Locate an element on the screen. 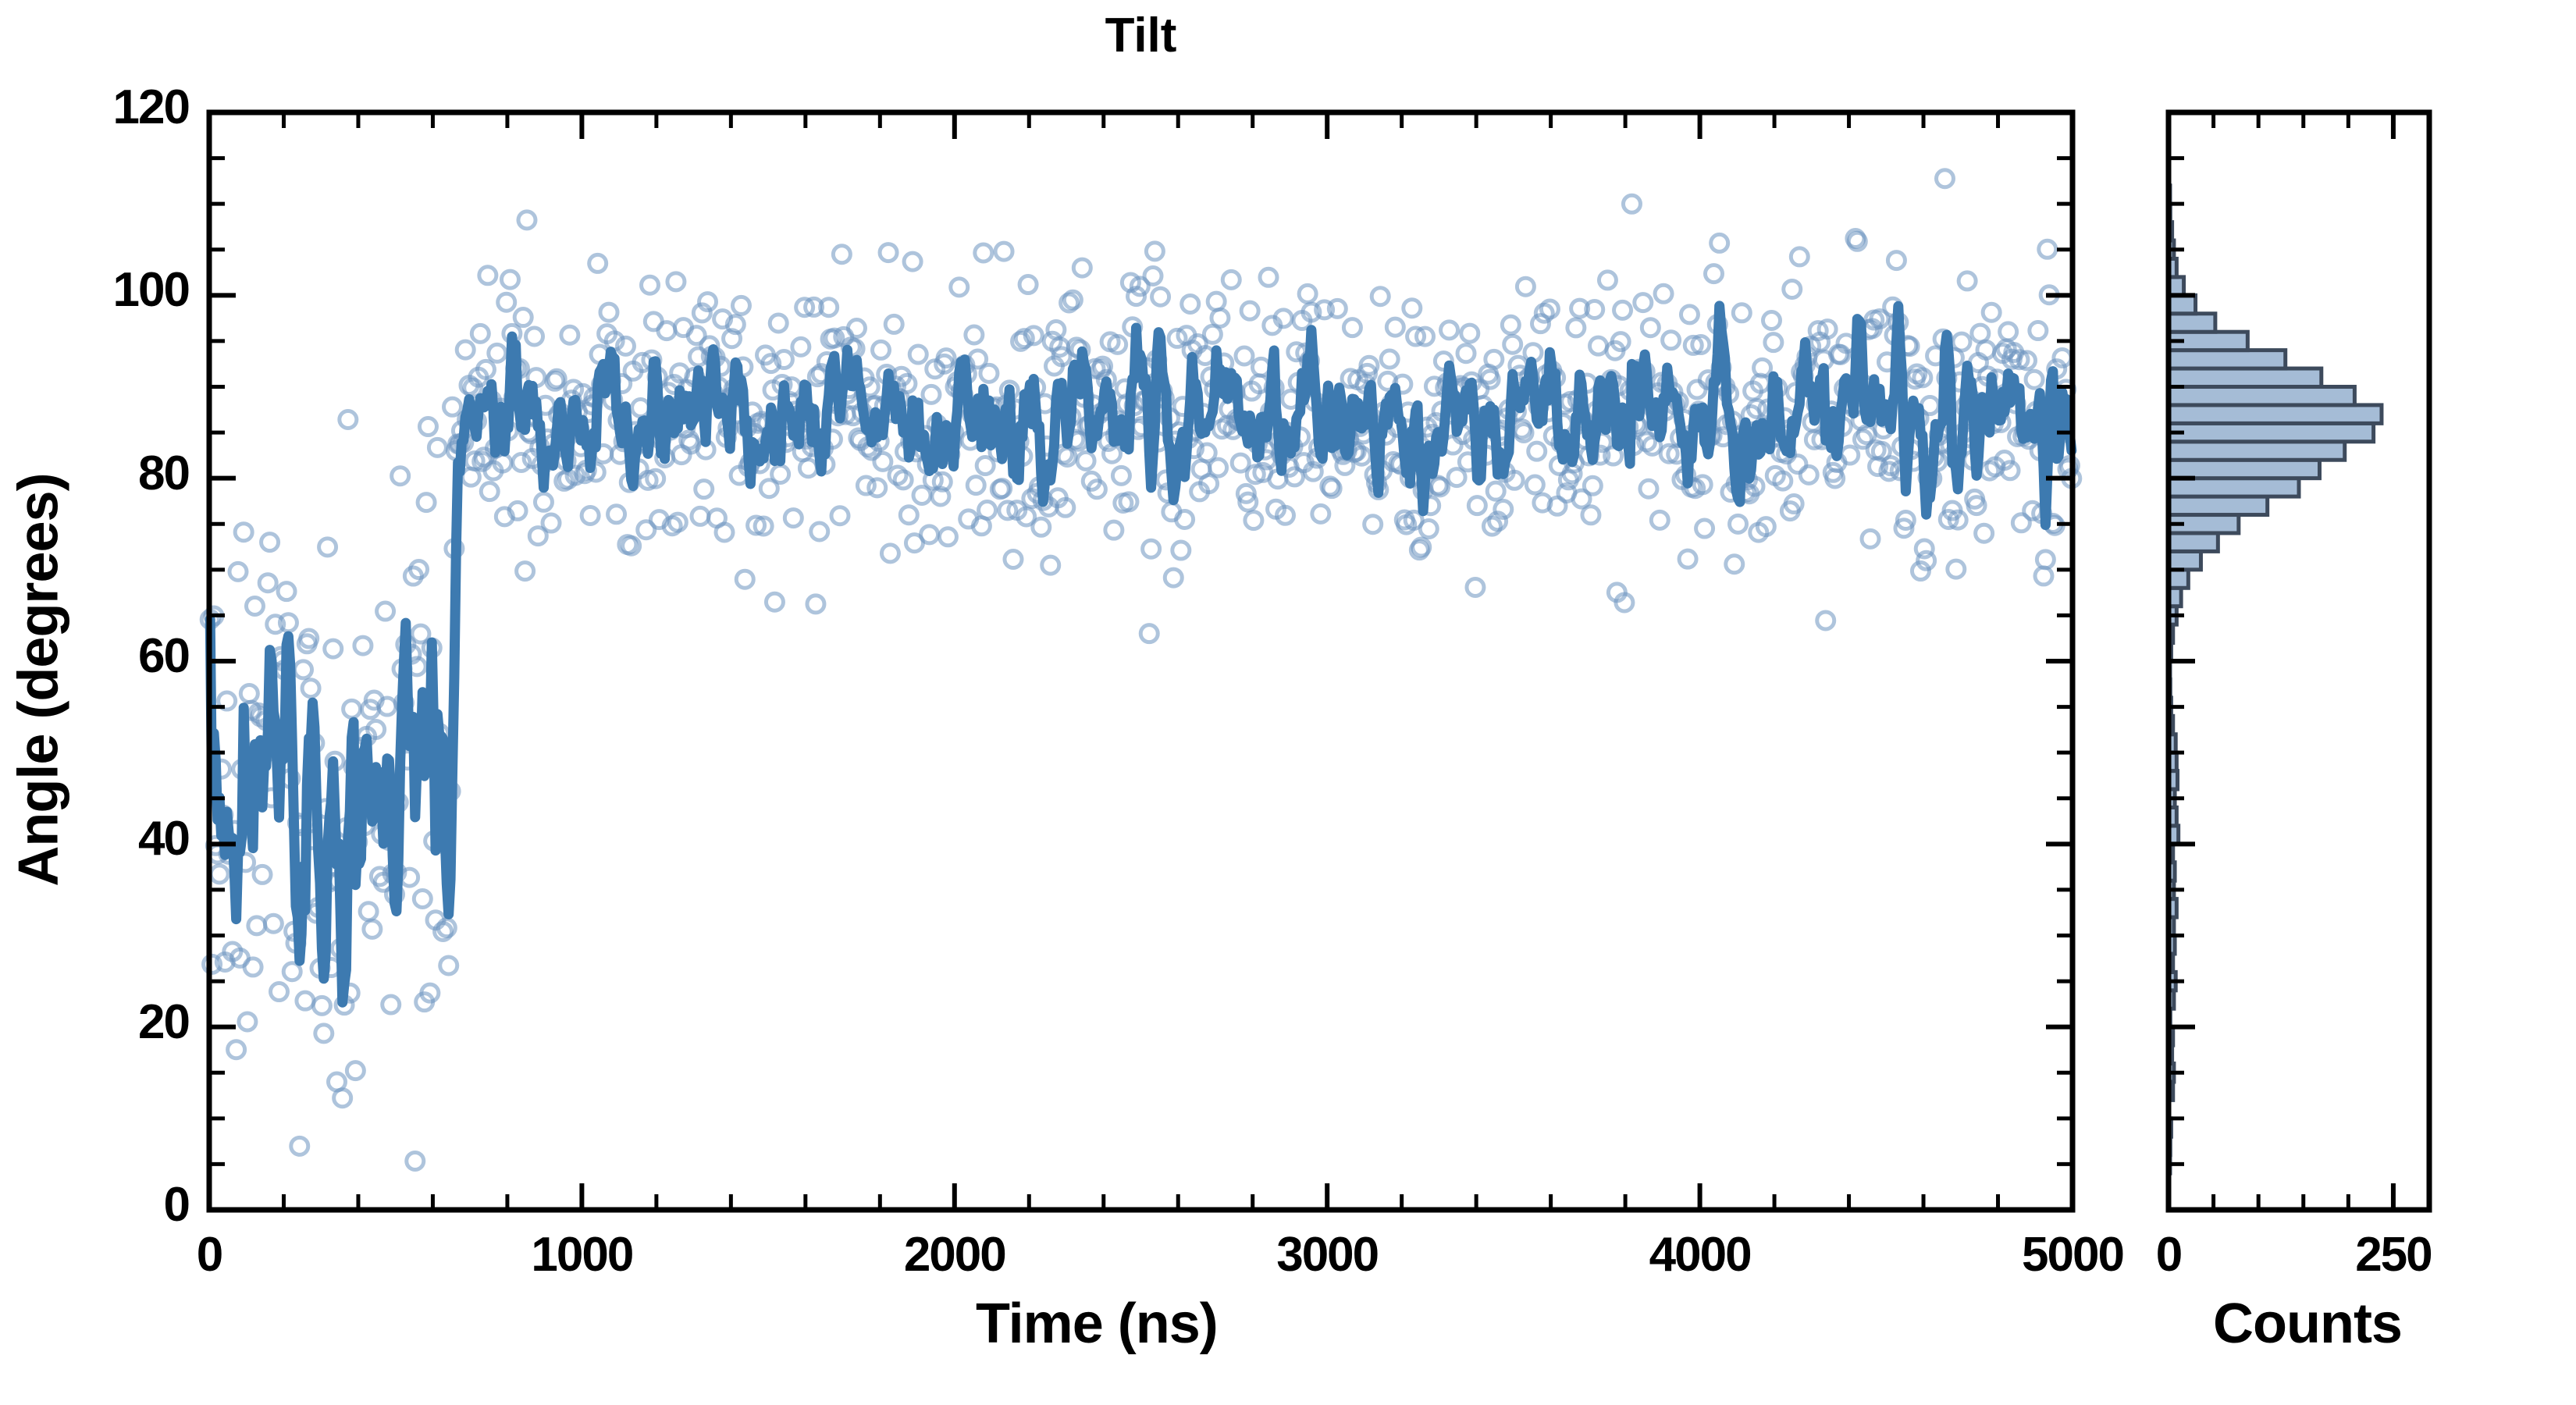 The width and height of the screenshot is (2576, 1405). y-tick-label-20: 20 is located at coordinates (164, 1022).